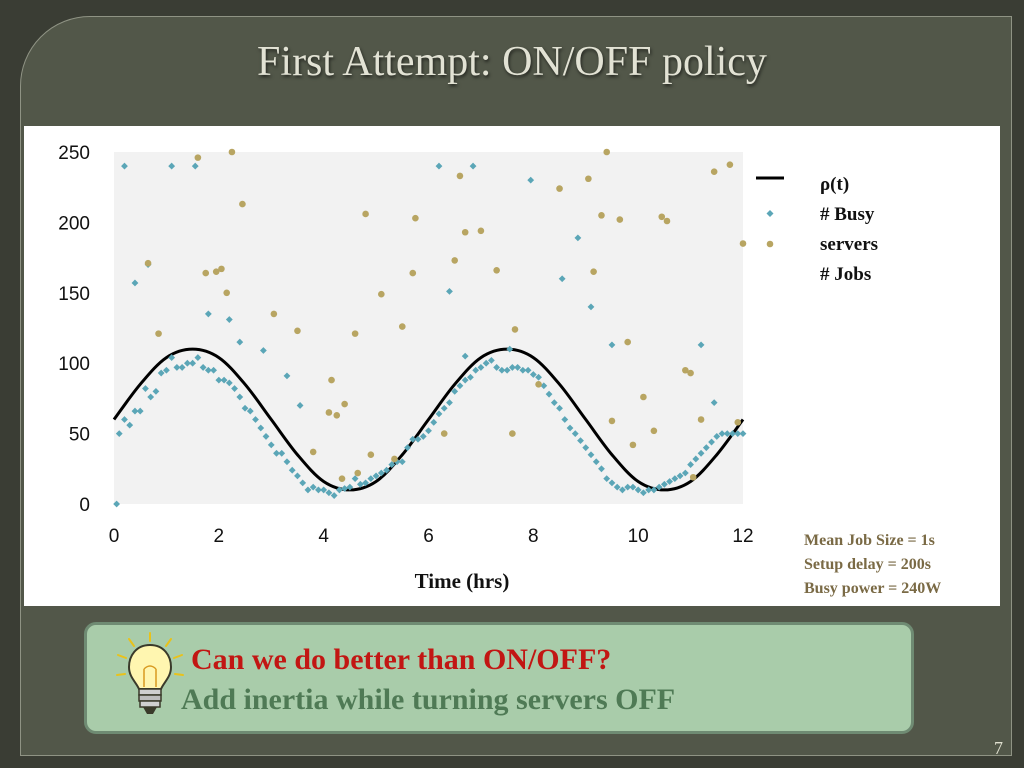 This screenshot has height=768, width=1024. Describe the element at coordinates (79, 435) in the screenshot. I see `y-tick-label: 50` at that location.